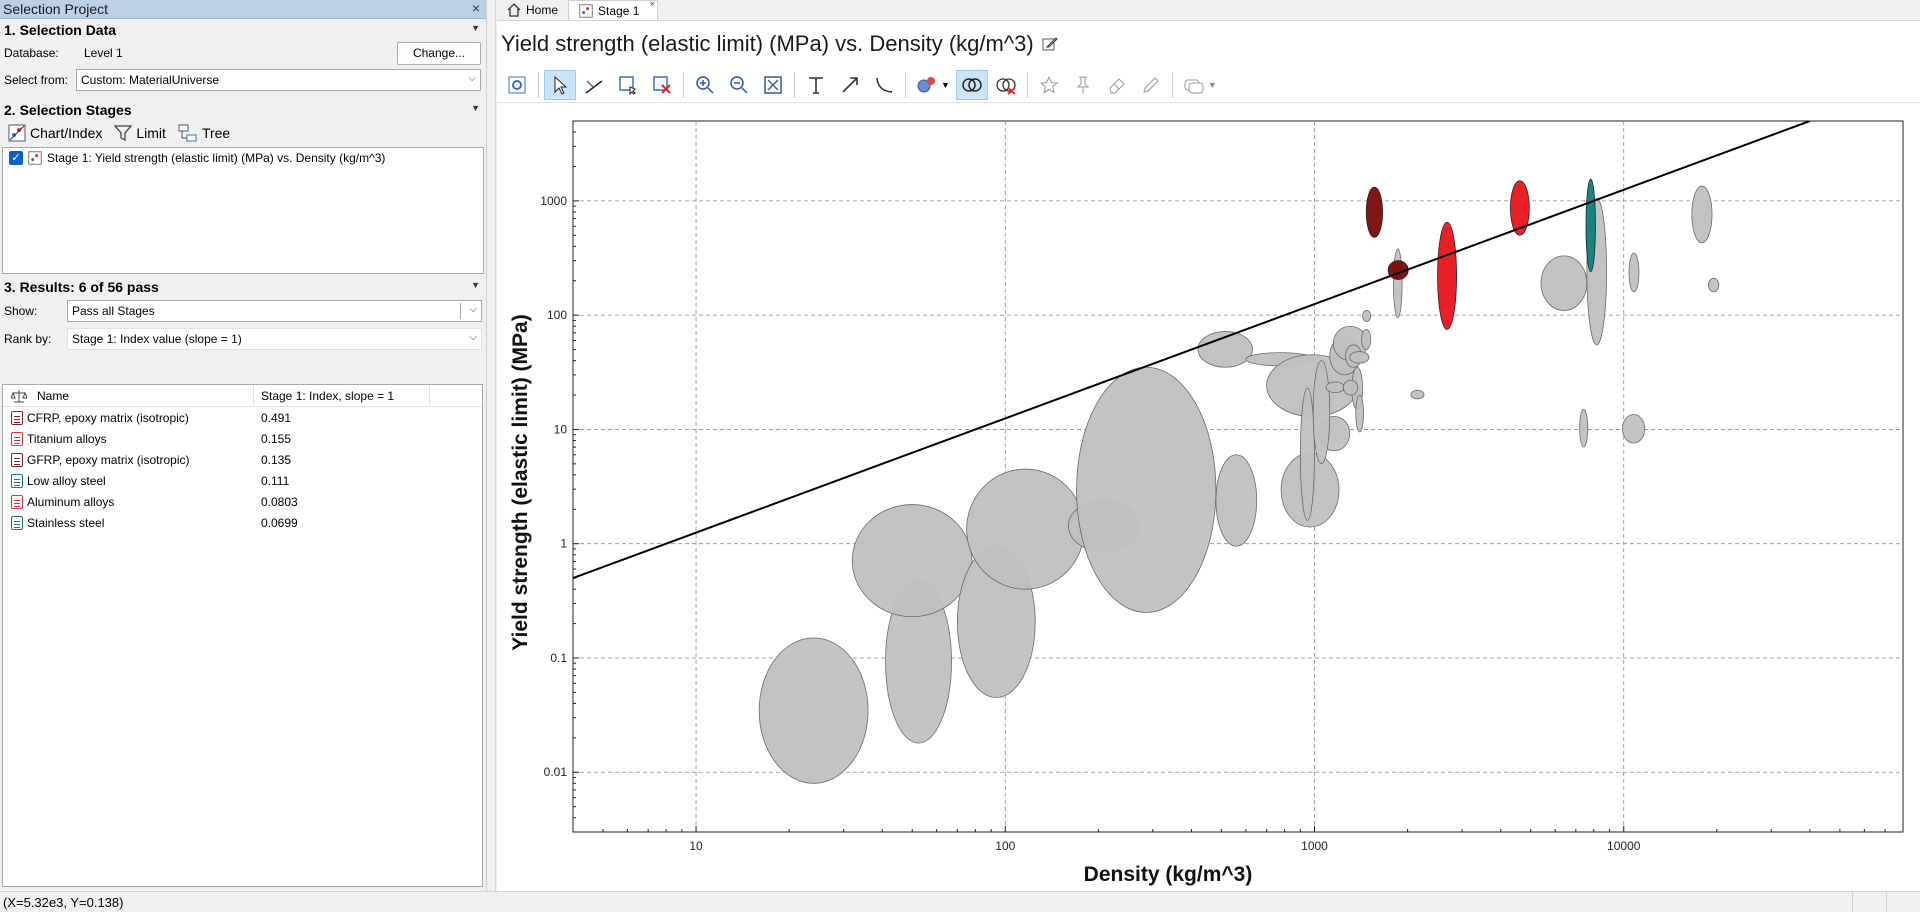 This screenshot has height=912, width=1920. I want to click on name-column-header: Name, so click(128, 395).